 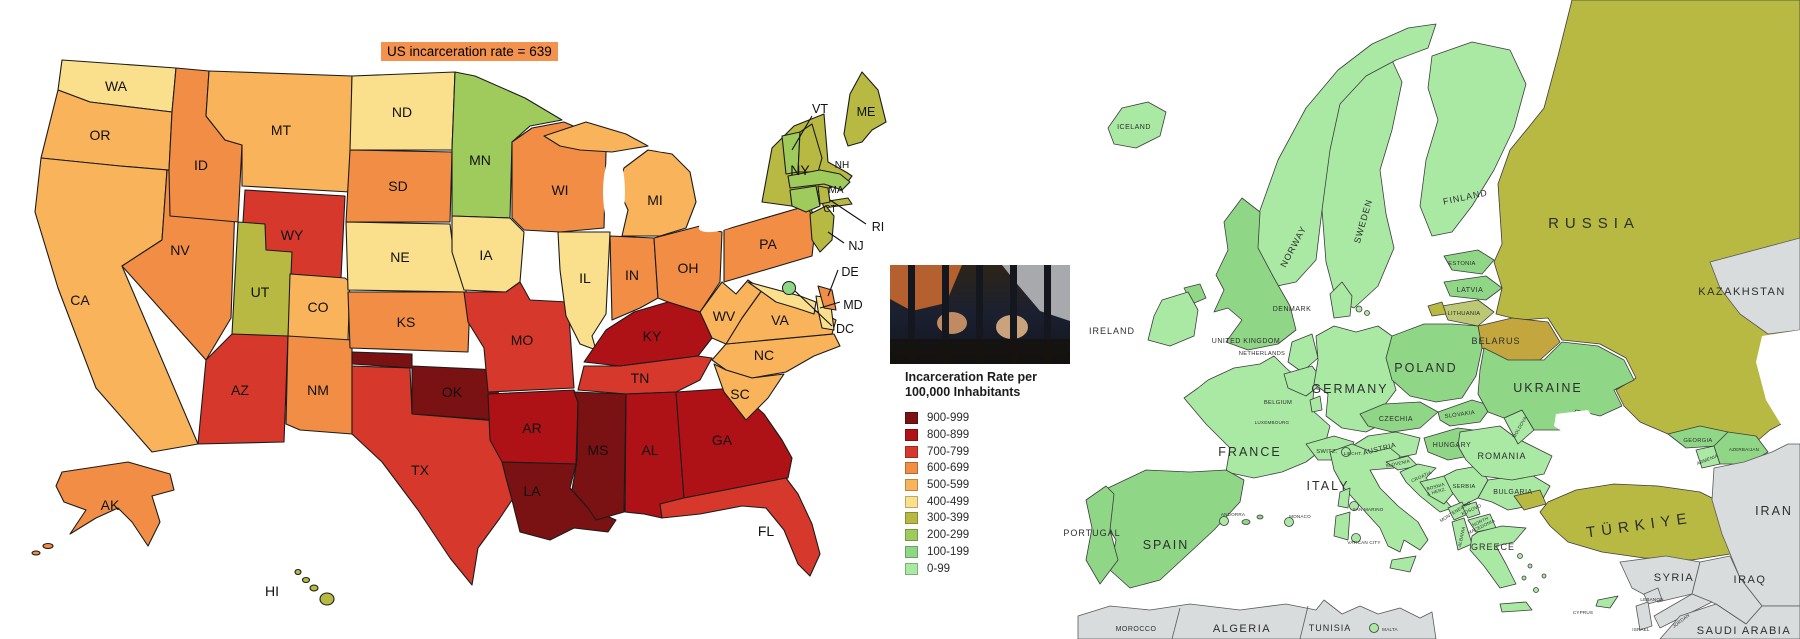 I want to click on country-label-malta: MALTA, so click(x=1390, y=629).